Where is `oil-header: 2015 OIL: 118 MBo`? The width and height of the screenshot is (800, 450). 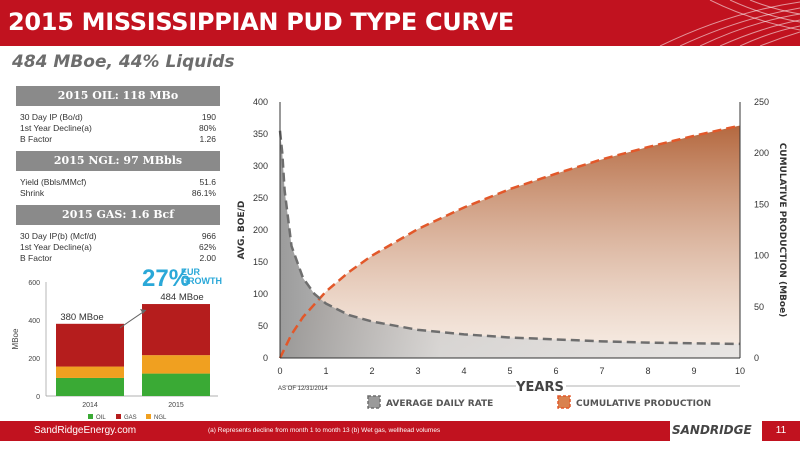
oil-header: 2015 OIL: 118 MBo is located at coordinates (118, 96).